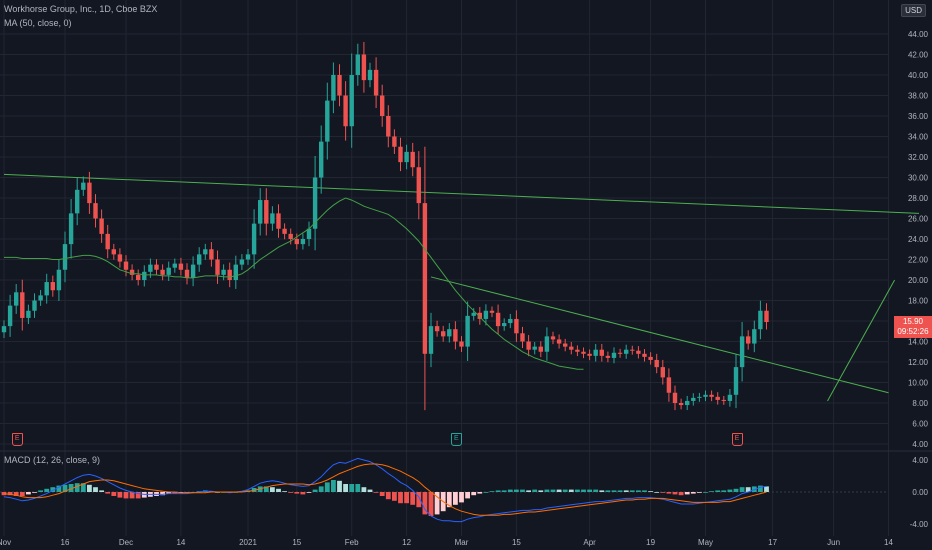 The height and width of the screenshot is (550, 932). What do you see at coordinates (659, 335) in the screenshot?
I see `trendline` at bounding box center [659, 335].